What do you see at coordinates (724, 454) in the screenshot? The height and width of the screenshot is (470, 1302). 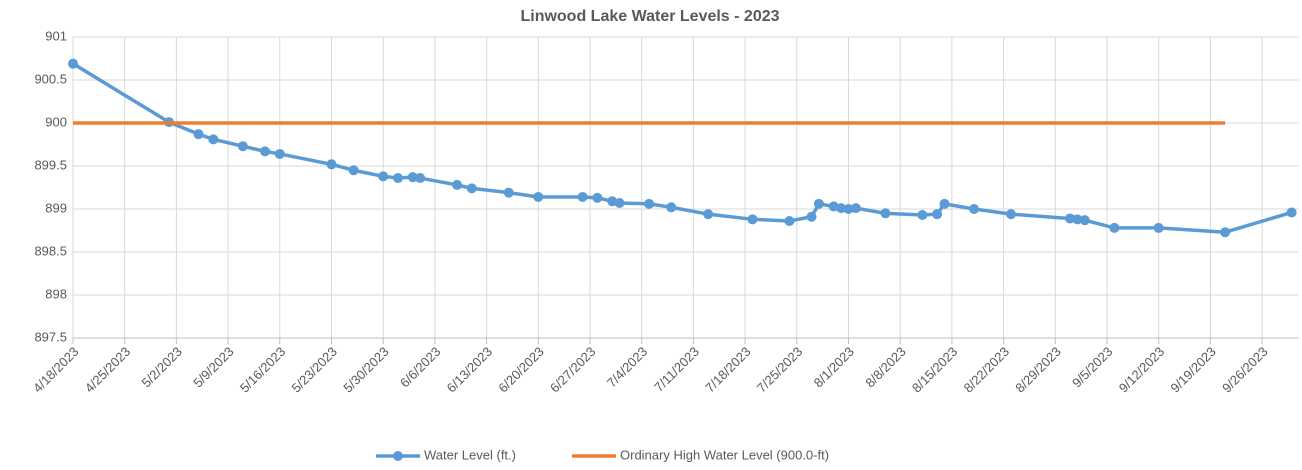 I see `legend-label: Ordinary High Water Level (900.0-ft)` at bounding box center [724, 454].